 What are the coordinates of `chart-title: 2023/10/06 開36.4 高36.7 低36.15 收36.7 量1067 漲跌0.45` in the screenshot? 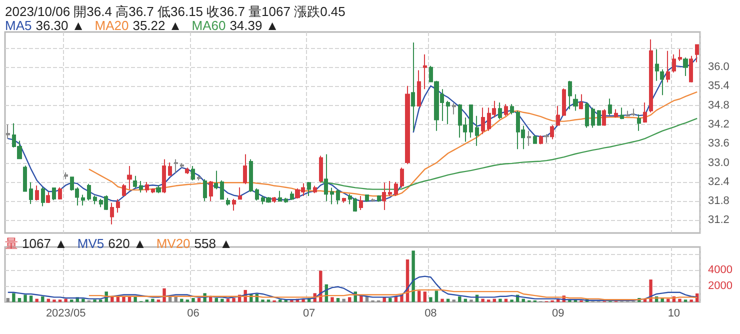 It's located at (175, 11).